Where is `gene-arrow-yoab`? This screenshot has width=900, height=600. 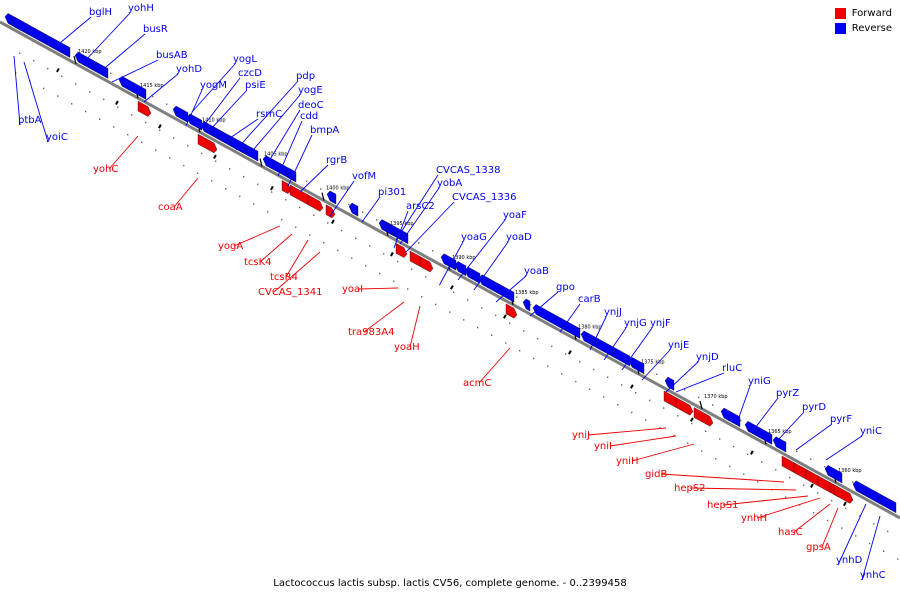
gene-arrow-yoab is located at coordinates (496, 288).